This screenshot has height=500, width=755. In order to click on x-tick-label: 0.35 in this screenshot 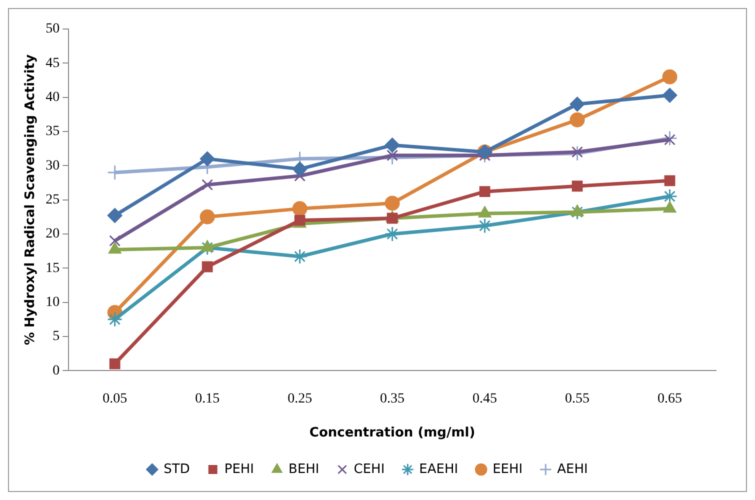, I will do `click(392, 399)`.